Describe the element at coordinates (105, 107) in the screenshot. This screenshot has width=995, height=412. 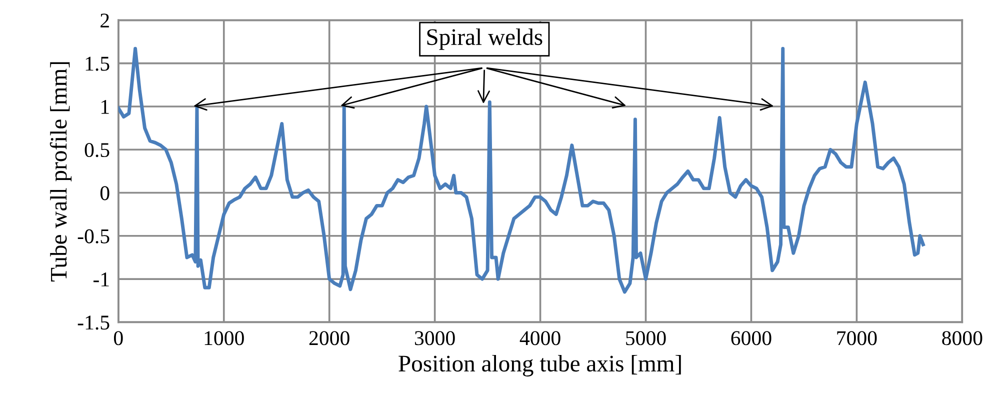
I see `y-tick-label: 1` at that location.